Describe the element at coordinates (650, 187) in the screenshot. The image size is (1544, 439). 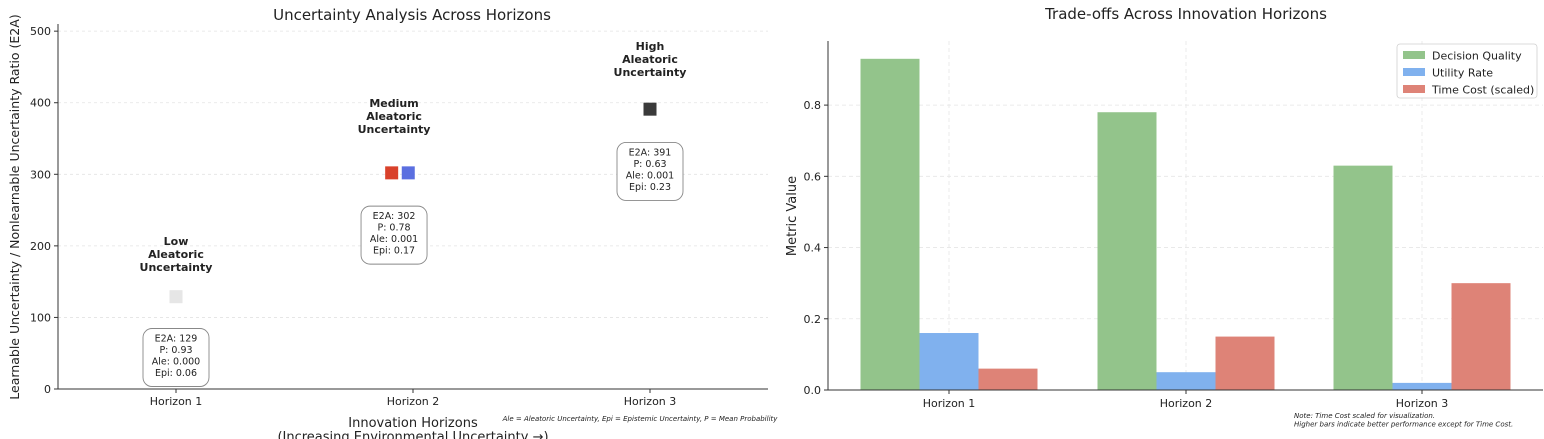
I see `info-box-text: Epi: 0.23` at that location.